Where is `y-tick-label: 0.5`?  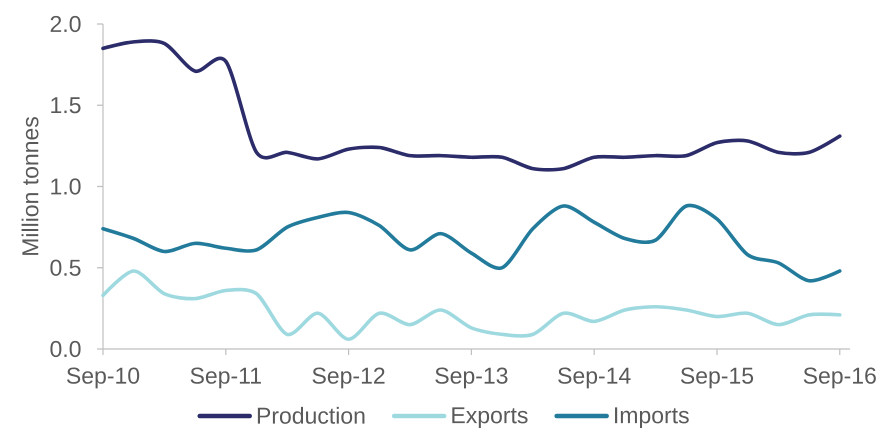 y-tick-label: 0.5 is located at coordinates (65, 268).